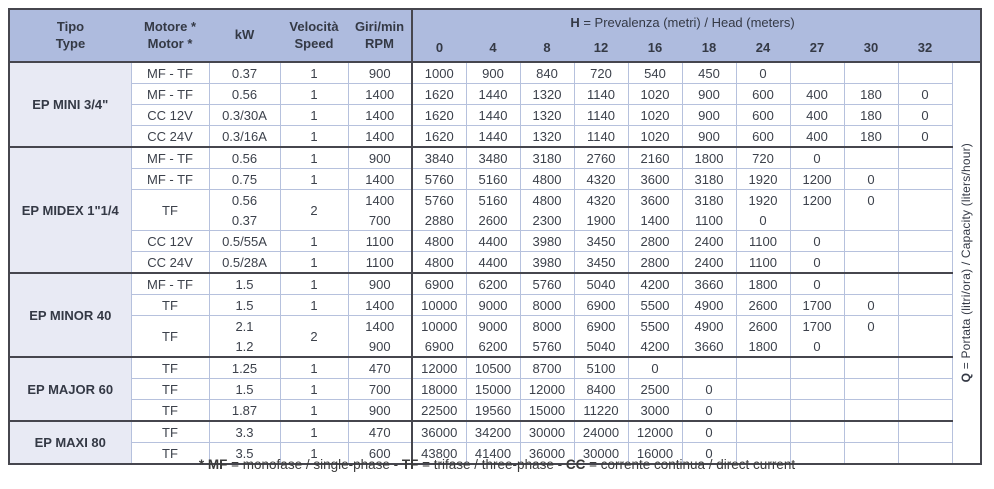 Image resolution: width=994 pixels, height=489 pixels. What do you see at coordinates (244, 94) in the screenshot?
I see `cell-kw: 0.56` at bounding box center [244, 94].